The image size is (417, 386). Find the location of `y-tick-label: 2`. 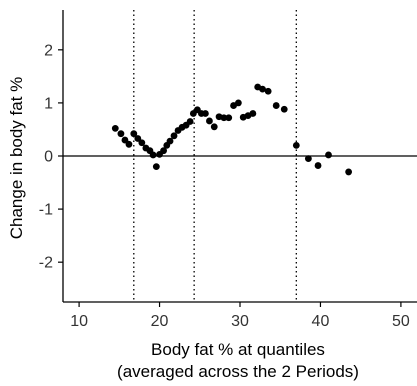

y-tick-label: 2 is located at coordinates (48, 50).